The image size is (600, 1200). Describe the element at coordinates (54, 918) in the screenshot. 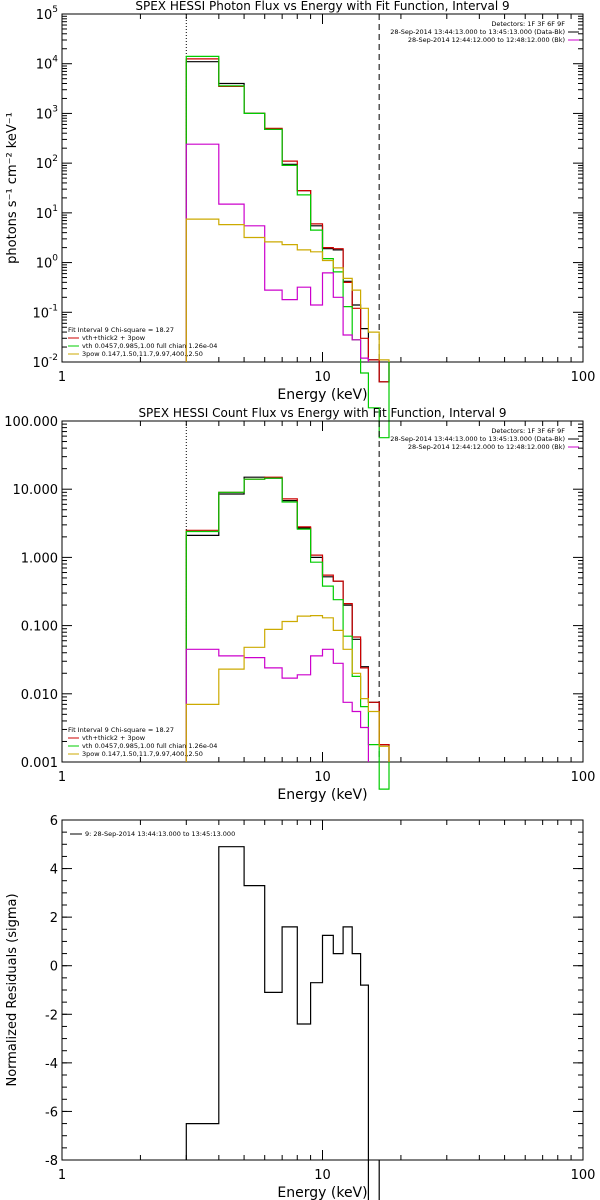

I see `y-tick-label: 2` at that location.